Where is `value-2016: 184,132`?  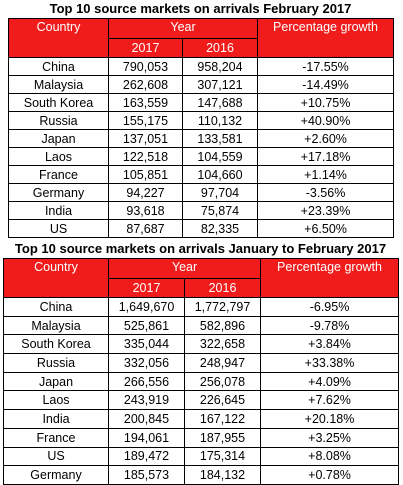 value-2016: 184,132 is located at coordinates (222, 475).